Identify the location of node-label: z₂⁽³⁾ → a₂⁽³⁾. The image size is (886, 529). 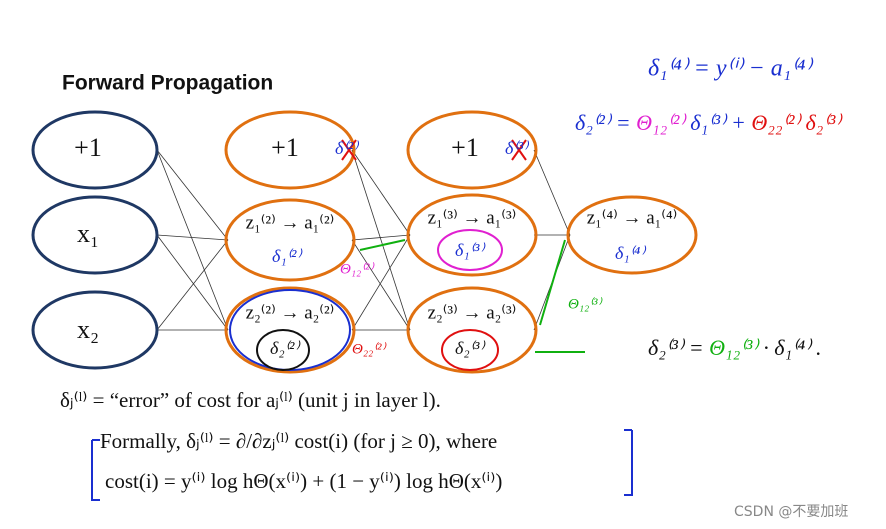
(472, 312).